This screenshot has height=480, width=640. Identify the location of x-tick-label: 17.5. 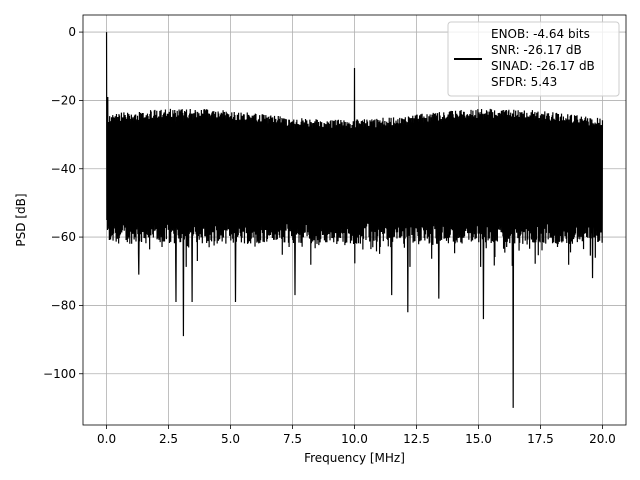
(540, 439).